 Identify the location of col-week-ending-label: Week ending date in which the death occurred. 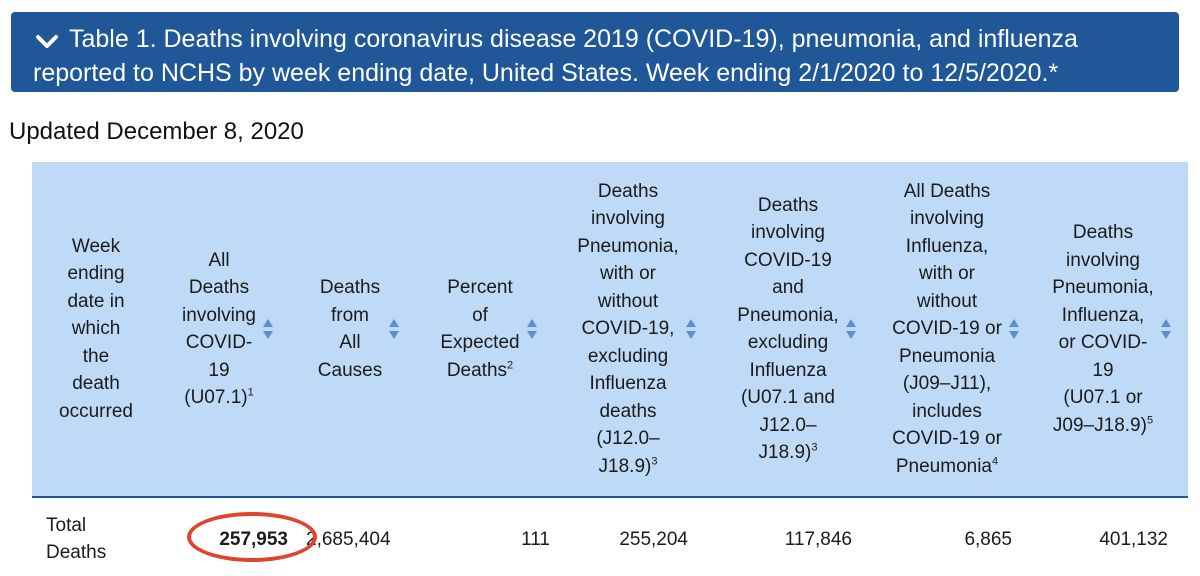
(96, 328).